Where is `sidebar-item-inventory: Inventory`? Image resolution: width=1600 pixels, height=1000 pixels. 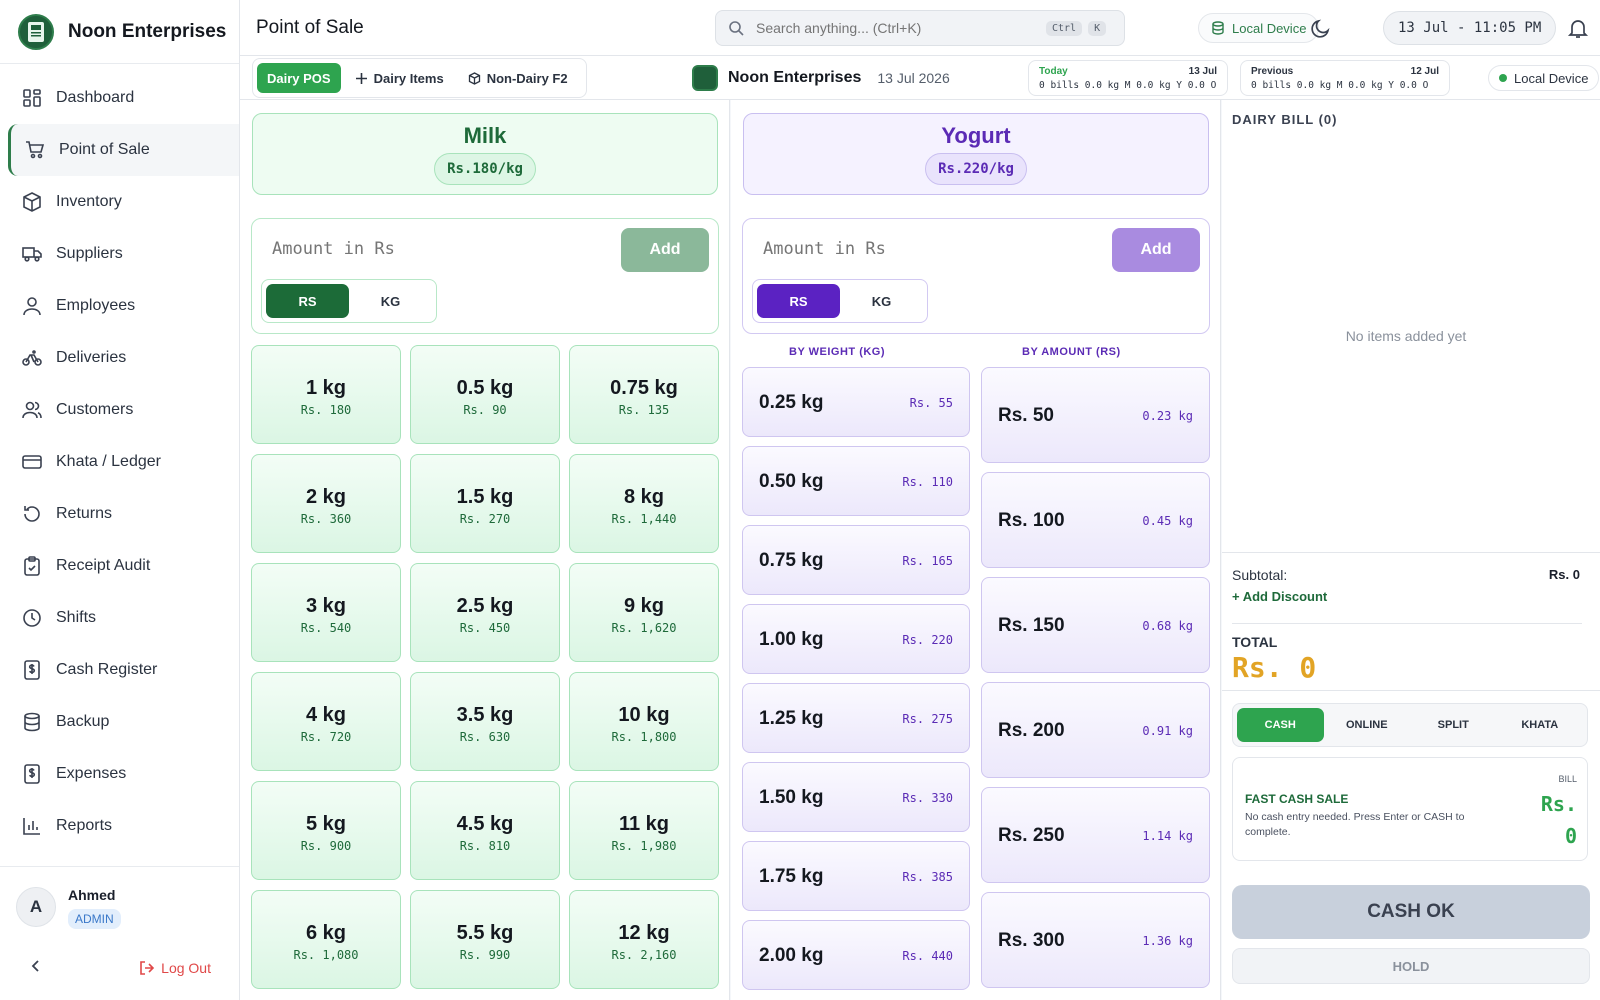
sidebar-item-inventory: Inventory is located at coordinates (119, 202).